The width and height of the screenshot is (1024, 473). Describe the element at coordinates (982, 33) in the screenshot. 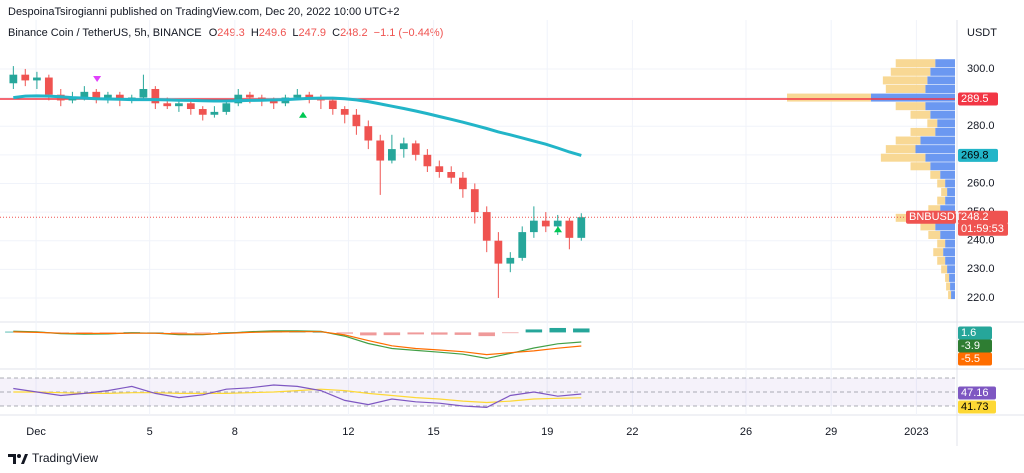

I see `currency: USDT` at that location.